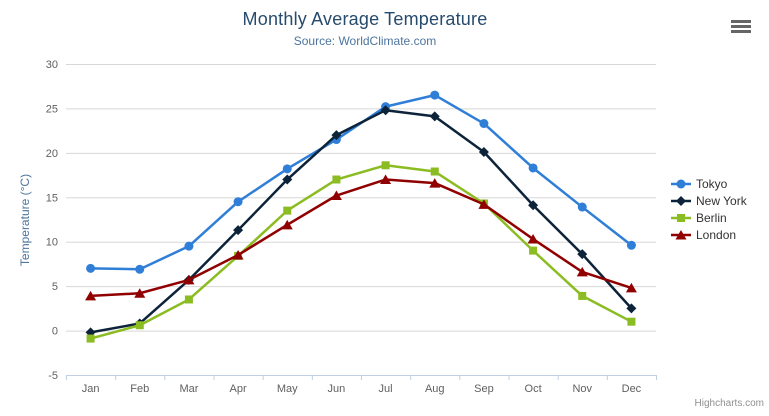  I want to click on y-axis-label: 25, so click(52, 109).